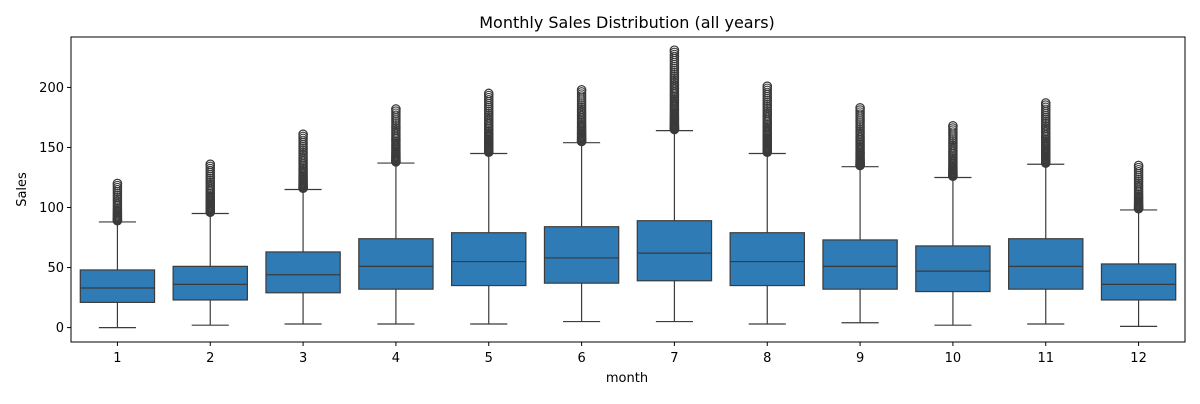 The width and height of the screenshot is (1200, 404). What do you see at coordinates (1138, 358) in the screenshot?
I see `x-tick-label: 12` at bounding box center [1138, 358].